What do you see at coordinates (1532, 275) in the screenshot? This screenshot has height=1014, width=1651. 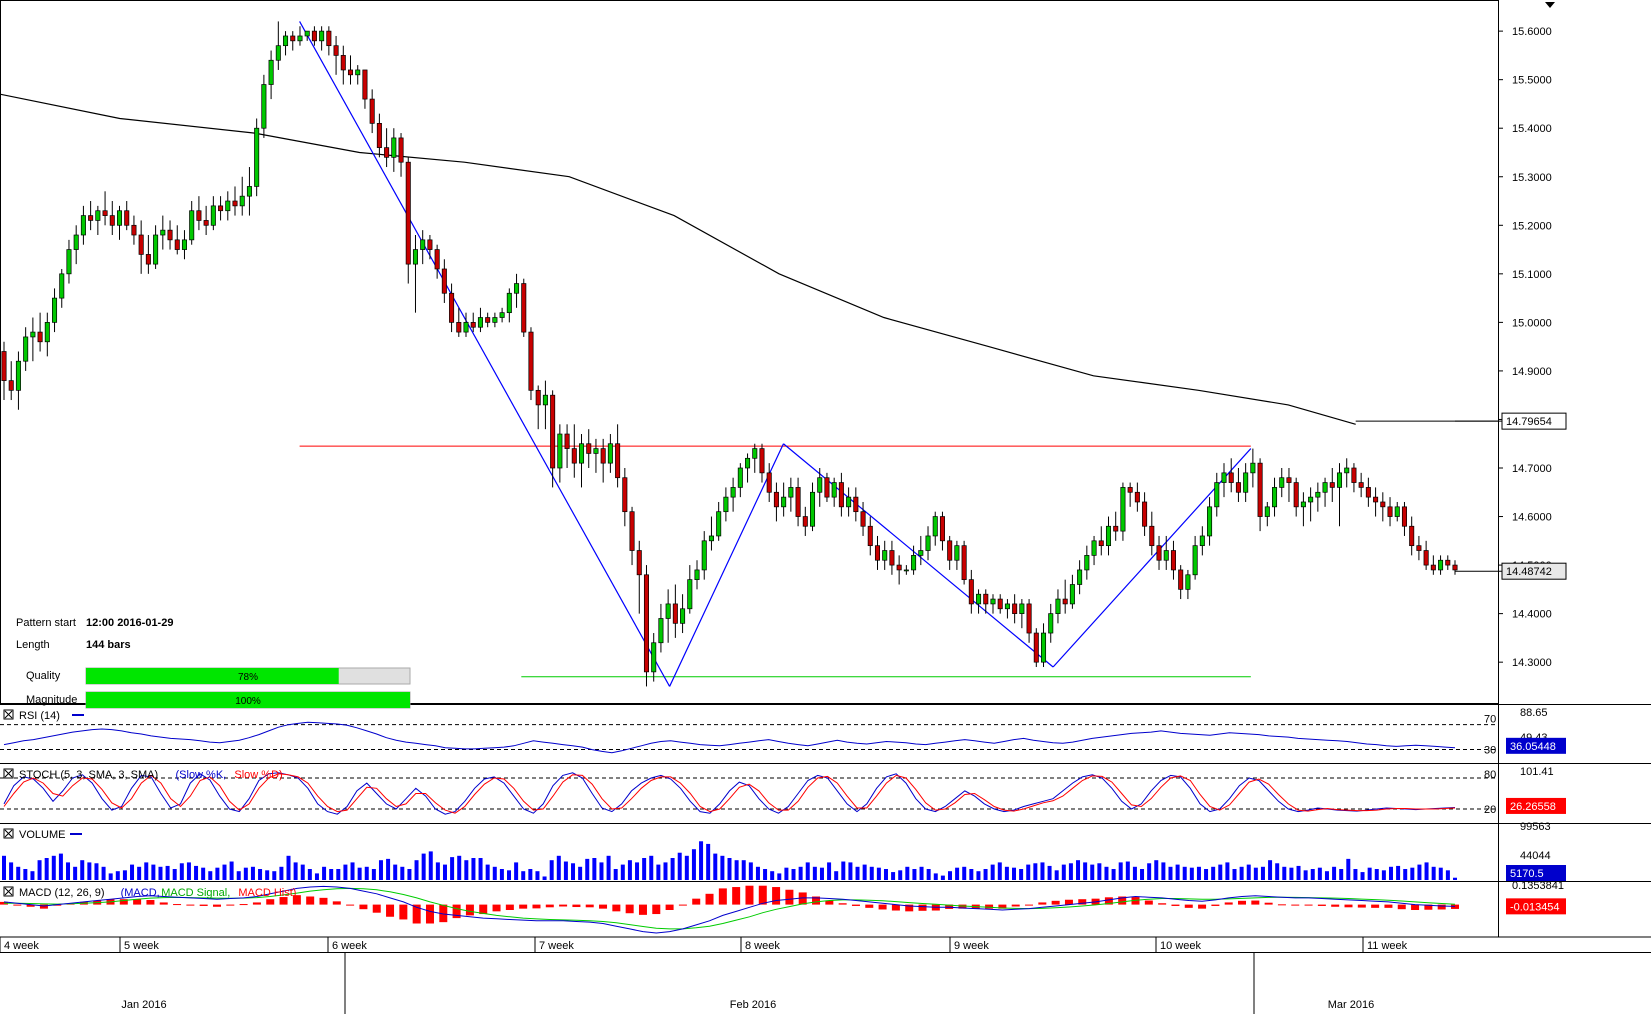 I see `price-axis-label: 15.1000` at bounding box center [1532, 275].